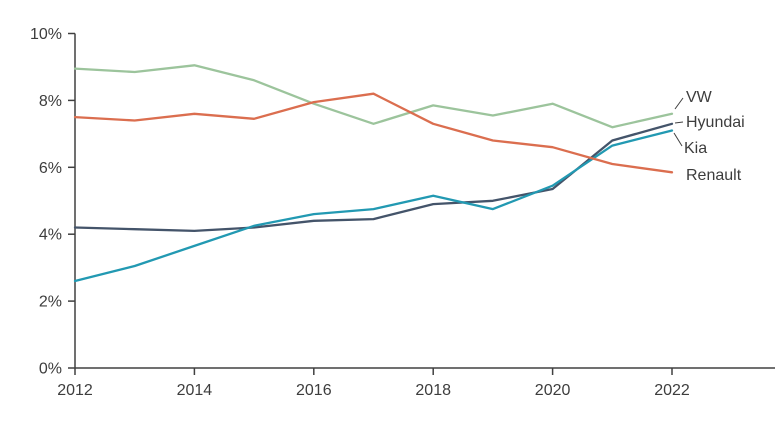 Image resolution: width=782 pixels, height=436 pixels. What do you see at coordinates (50, 101) in the screenshot?
I see `y-axis-tick-label: 8%` at bounding box center [50, 101].